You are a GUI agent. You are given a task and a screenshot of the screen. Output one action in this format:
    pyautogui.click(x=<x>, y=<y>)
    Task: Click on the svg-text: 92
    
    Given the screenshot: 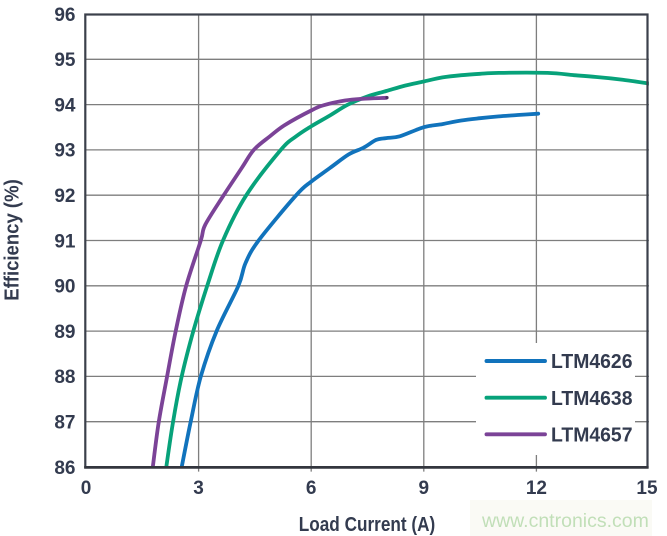 What is the action you would take?
    pyautogui.click(x=64, y=196)
    